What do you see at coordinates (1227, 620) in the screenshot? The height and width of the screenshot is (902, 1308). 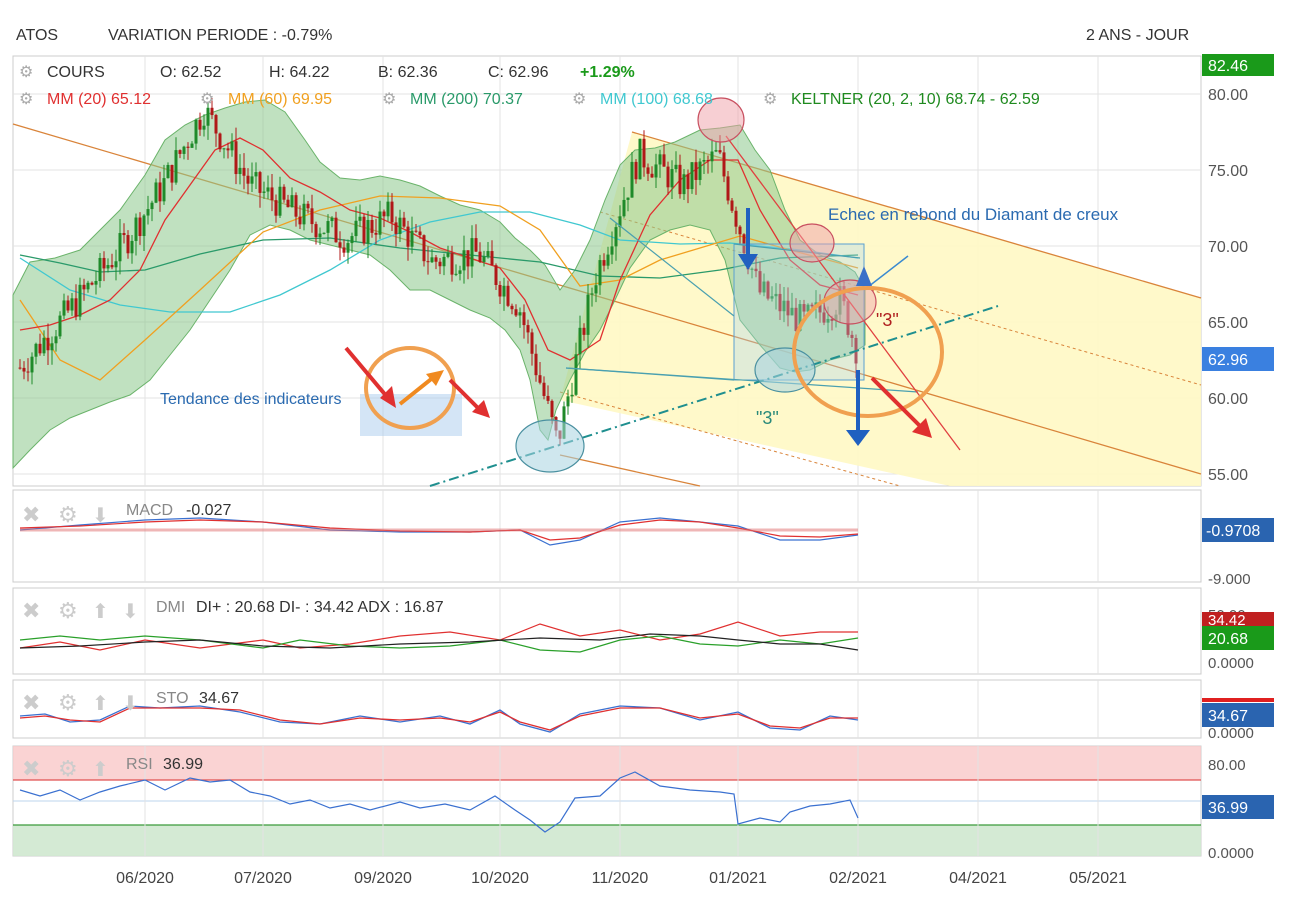 I see `dmi-red-badge-text: 34.42` at bounding box center [1227, 620].